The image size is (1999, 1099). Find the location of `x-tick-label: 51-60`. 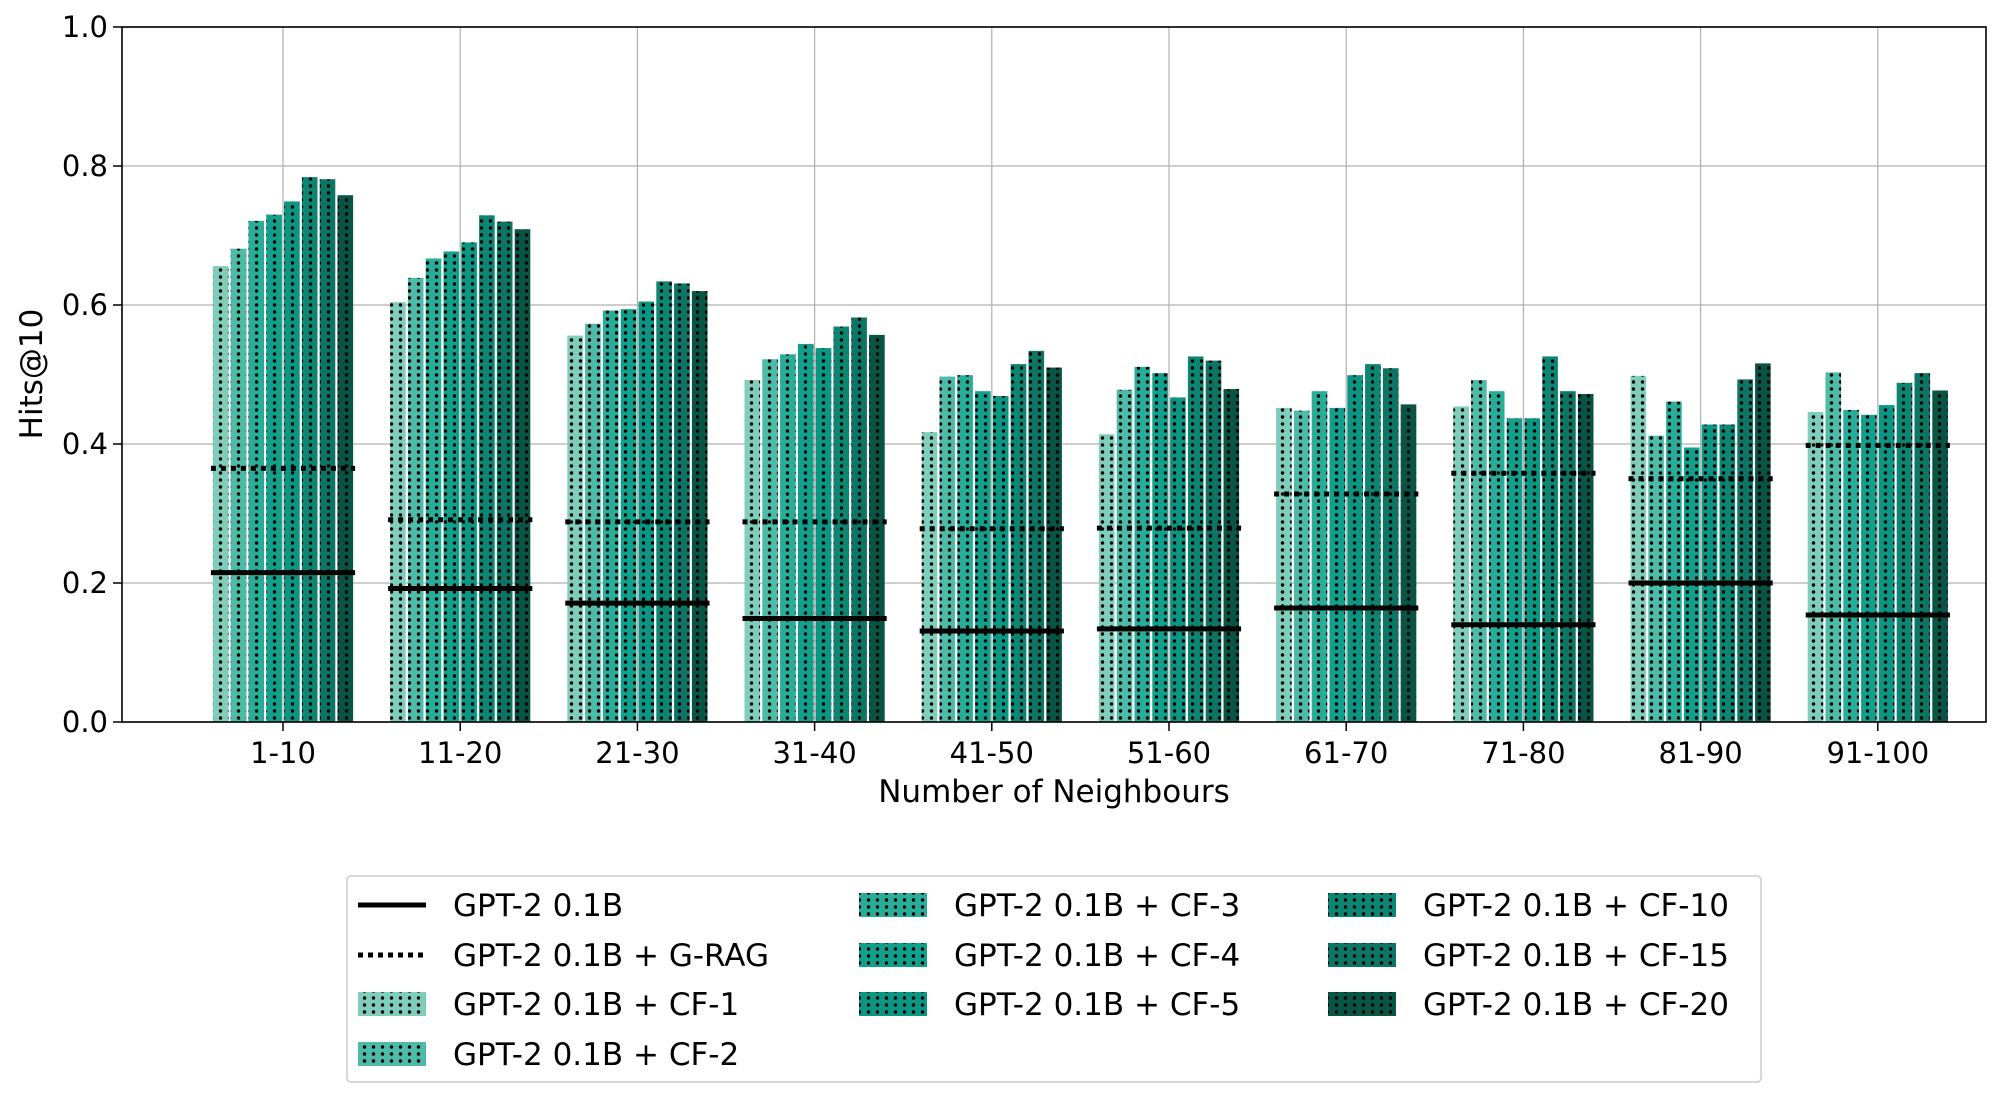

x-tick-label: 51-60 is located at coordinates (1169, 753).